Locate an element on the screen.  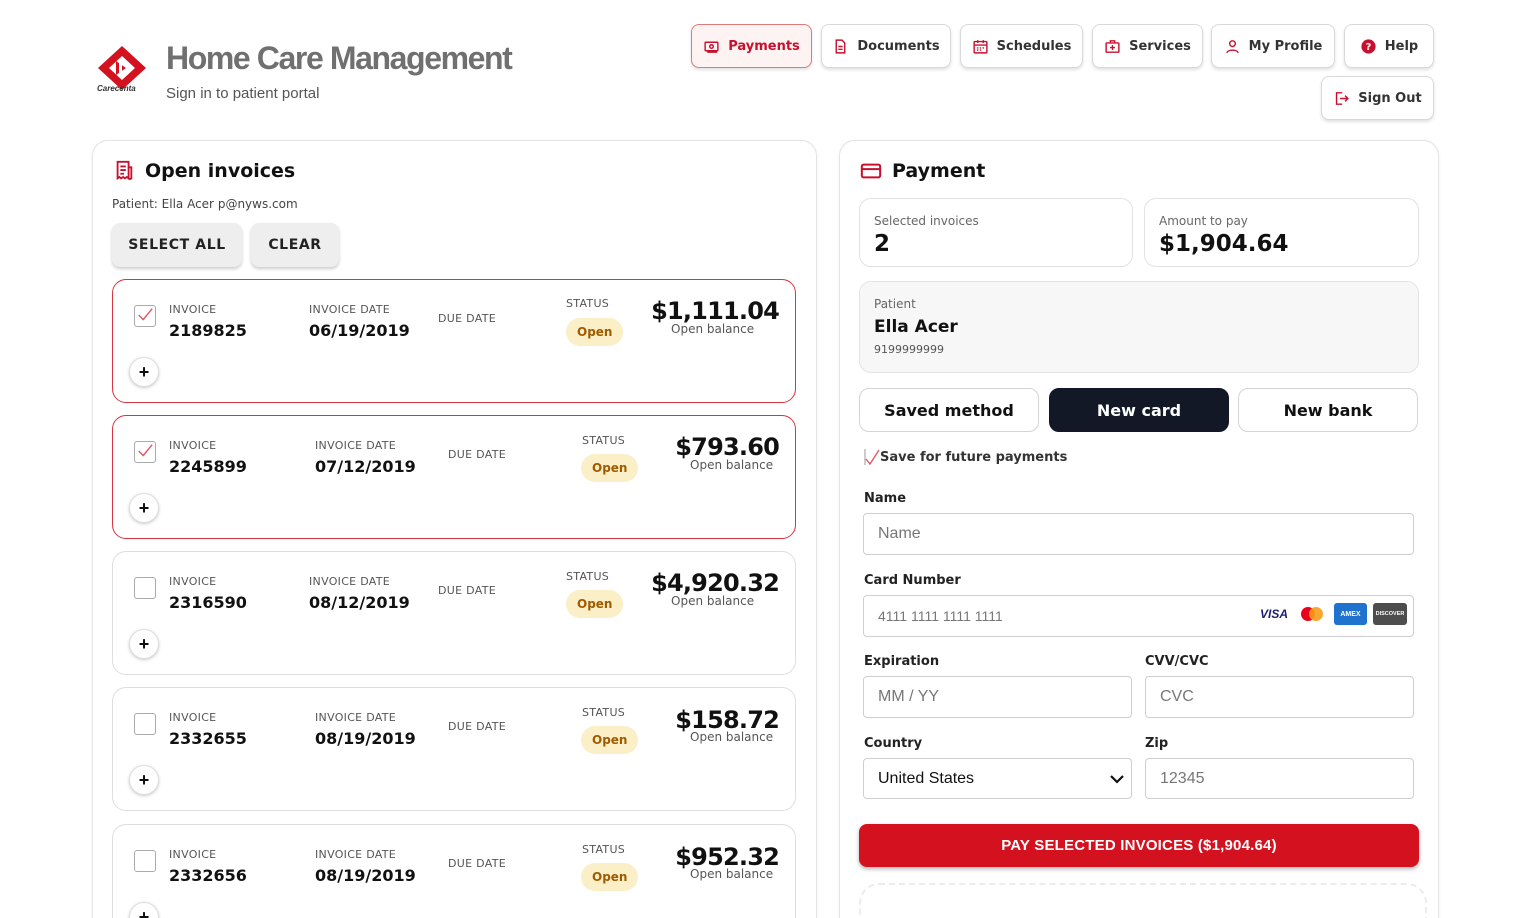
patient-summary: Patient Ella Acer 9199999999 is located at coordinates (1139, 327).